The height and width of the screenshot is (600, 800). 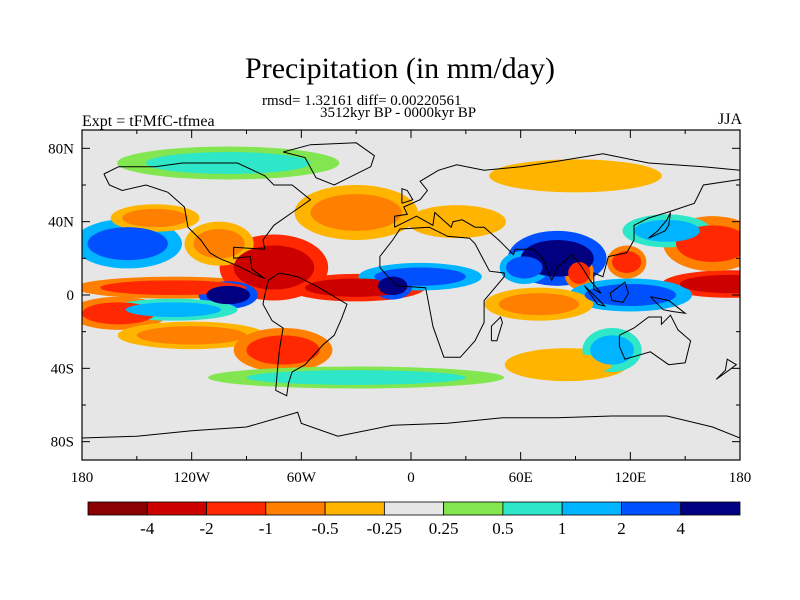 What do you see at coordinates (668, 305) in the screenshot?
I see `coastline-new-guinea` at bounding box center [668, 305].